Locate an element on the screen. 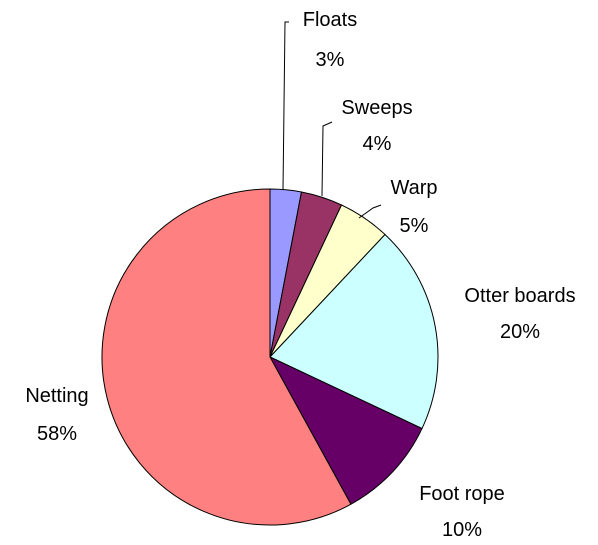  slice-label-floats: Floats is located at coordinates (330, 20).